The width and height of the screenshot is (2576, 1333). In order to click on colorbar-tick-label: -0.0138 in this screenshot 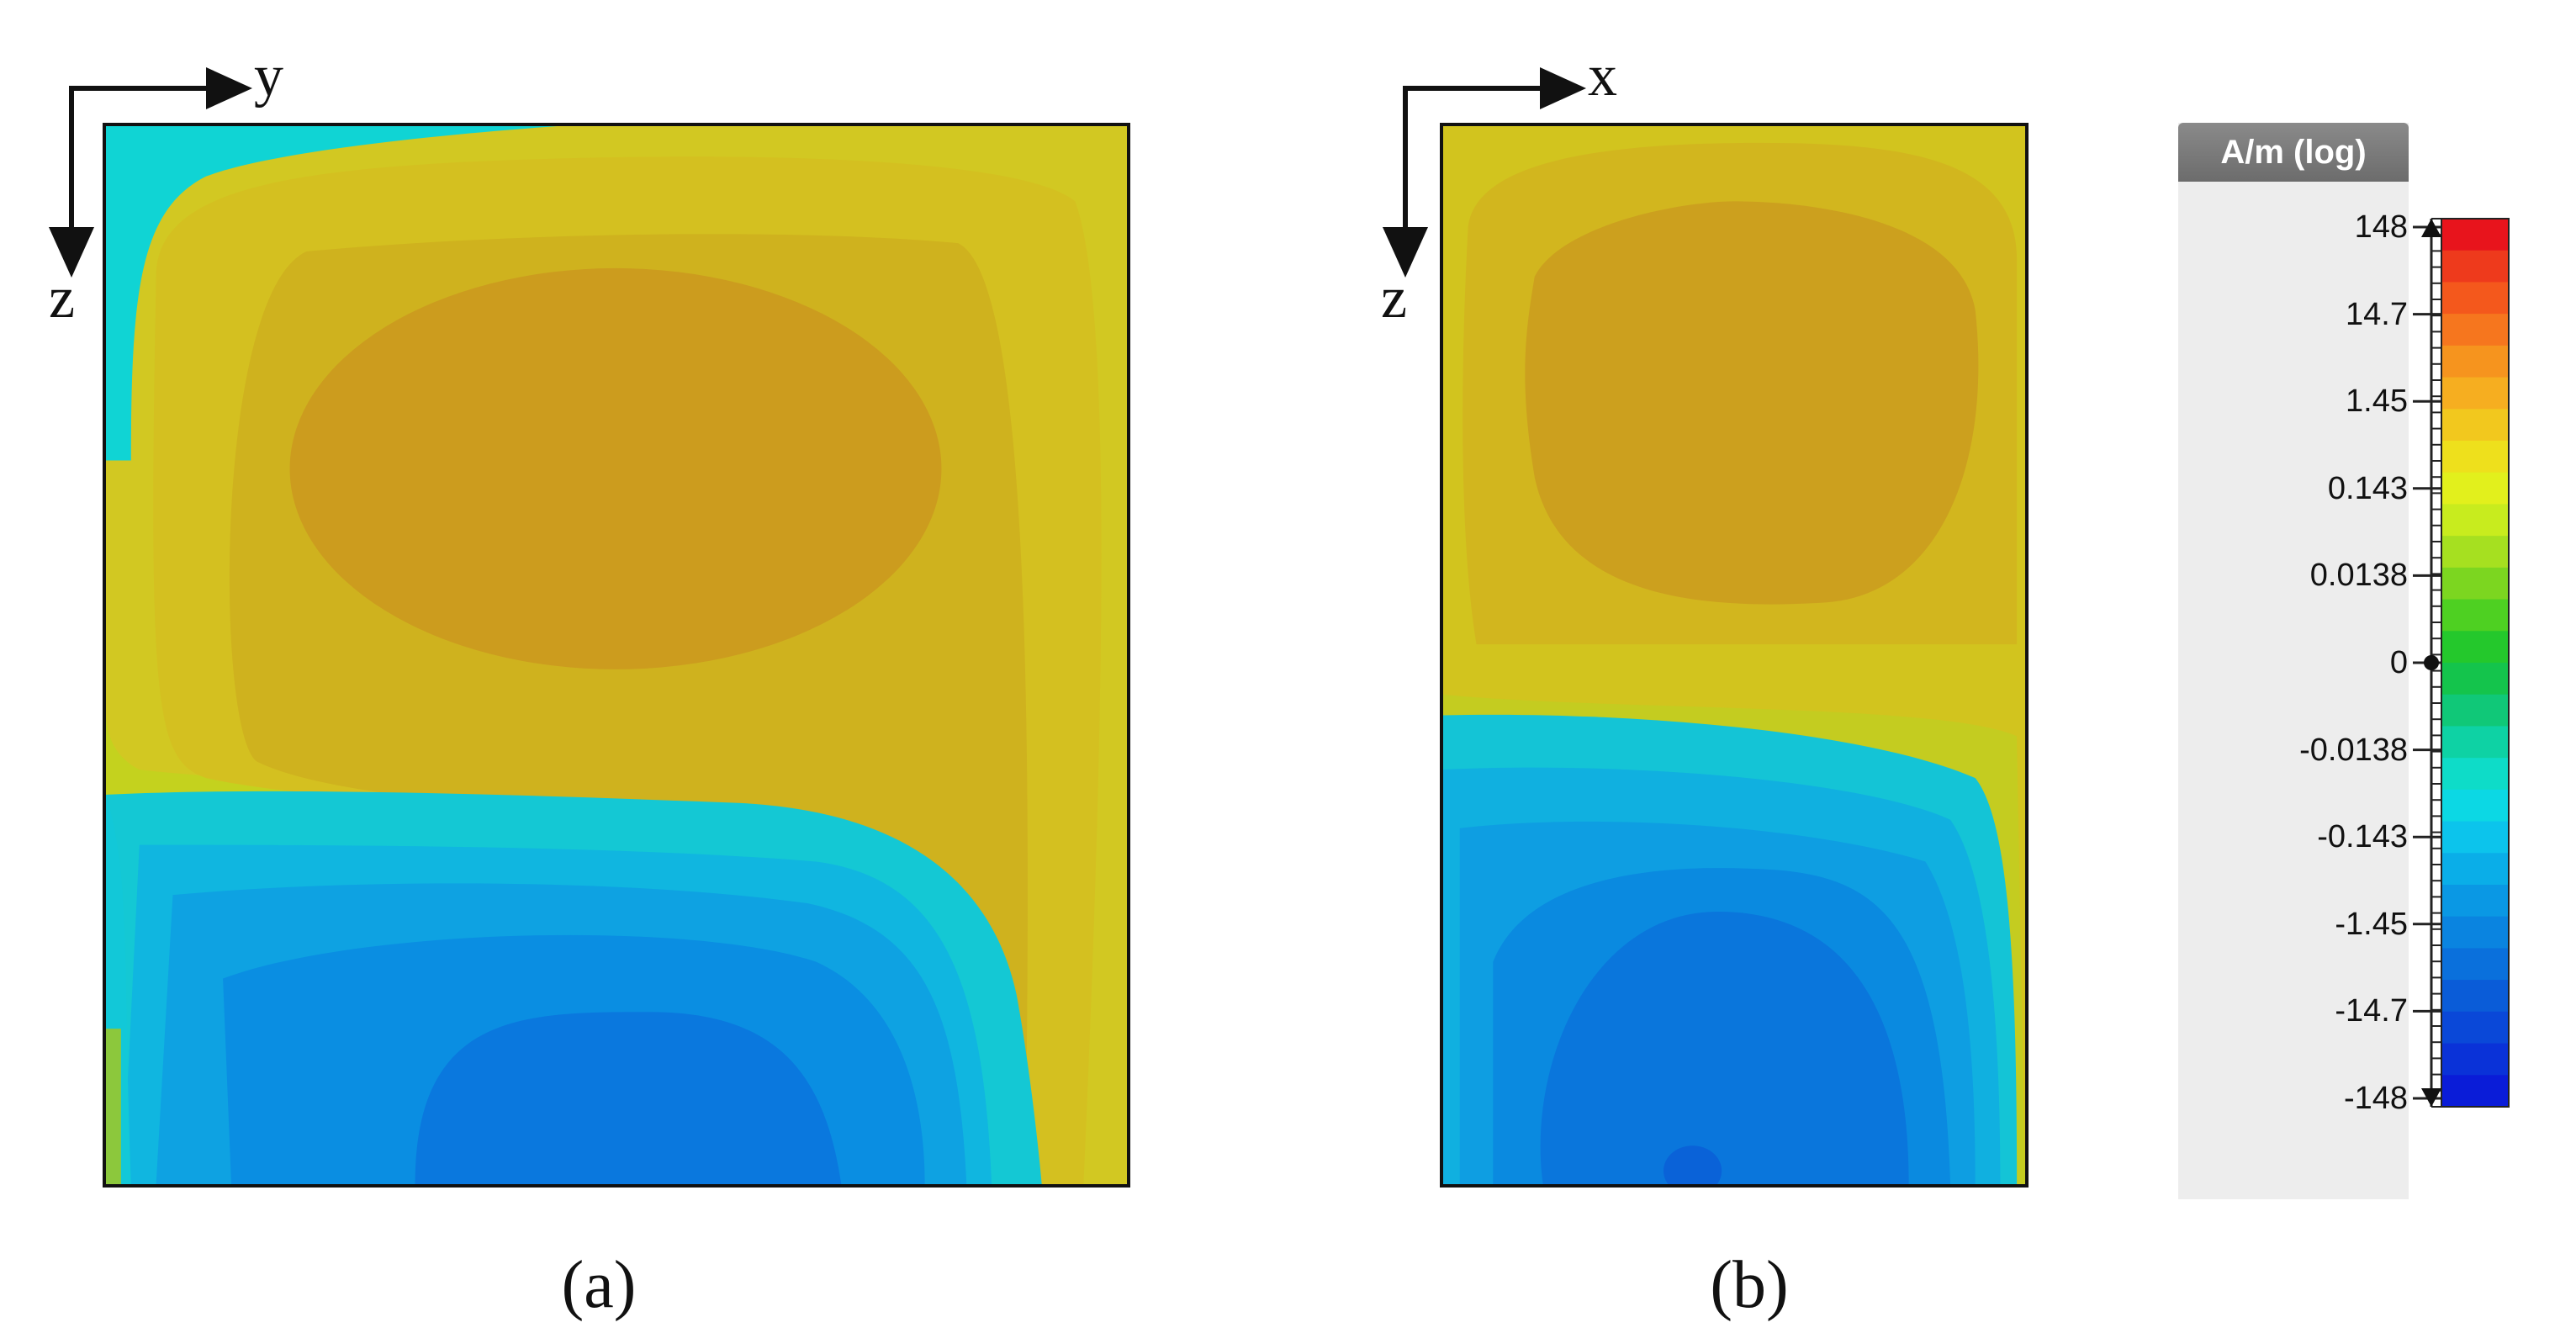, I will do `click(2353, 750)`.